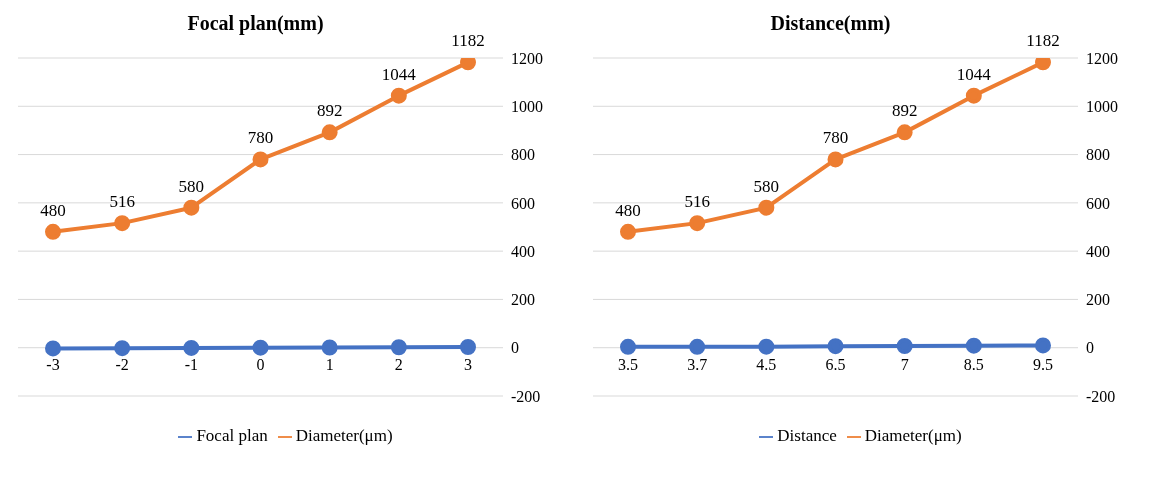 The image size is (1149, 484). What do you see at coordinates (830, 23) in the screenshot?
I see `chart-title: Distance(mm)` at bounding box center [830, 23].